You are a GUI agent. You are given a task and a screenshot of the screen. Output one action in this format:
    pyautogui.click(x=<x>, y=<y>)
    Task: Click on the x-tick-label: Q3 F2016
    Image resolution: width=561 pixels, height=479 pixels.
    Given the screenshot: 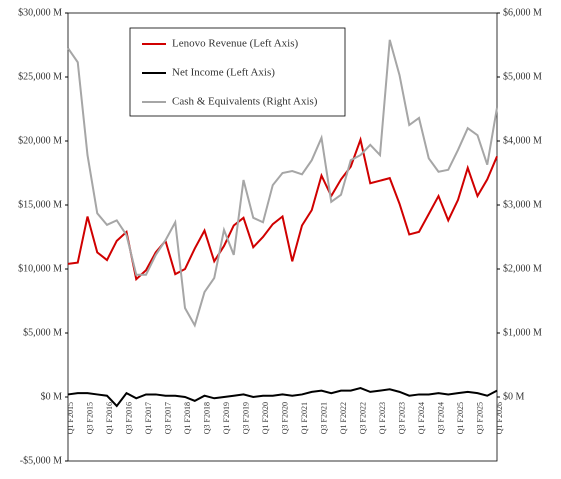 What is the action you would take?
    pyautogui.click(x=128, y=418)
    